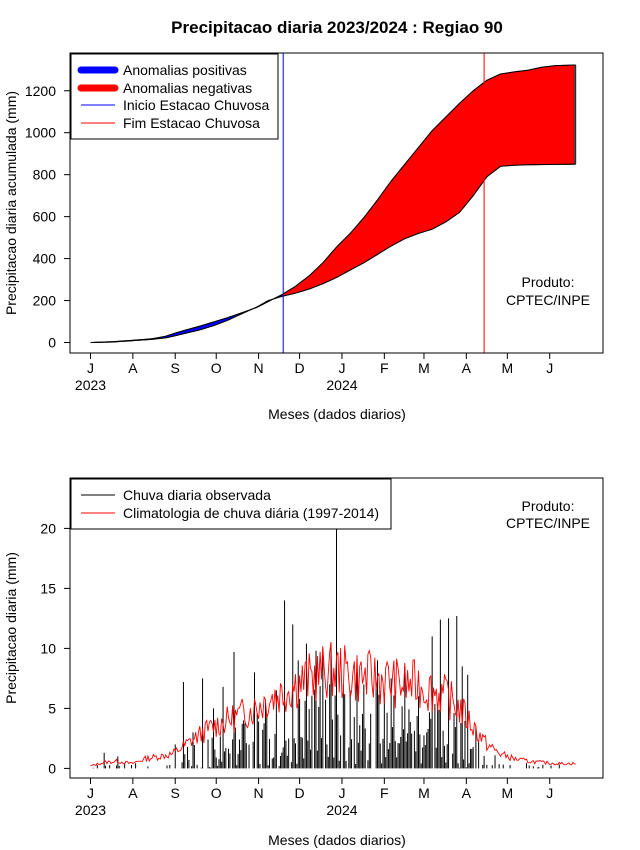 Image resolution: width=640 pixels, height=850 pixels. I want to click on daily-y-axis: 0 5 10 15 20, so click(55, 648).